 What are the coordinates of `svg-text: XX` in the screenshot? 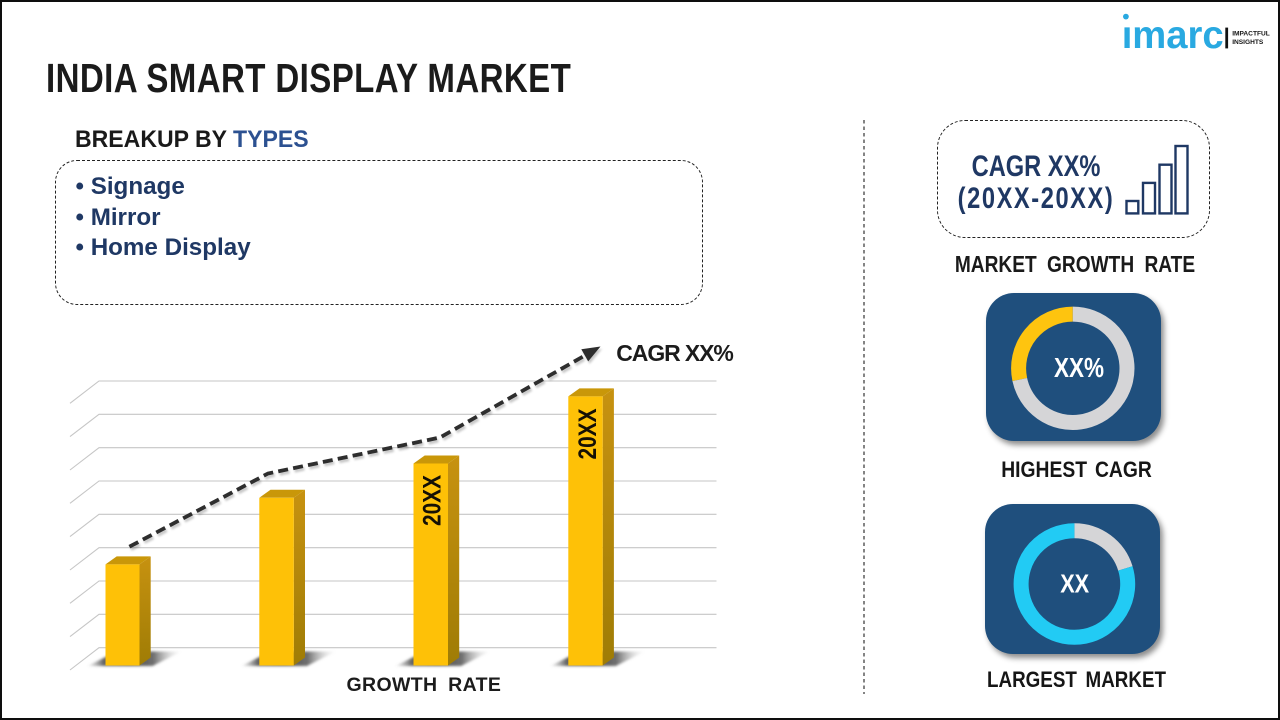 It's located at (1074, 585).